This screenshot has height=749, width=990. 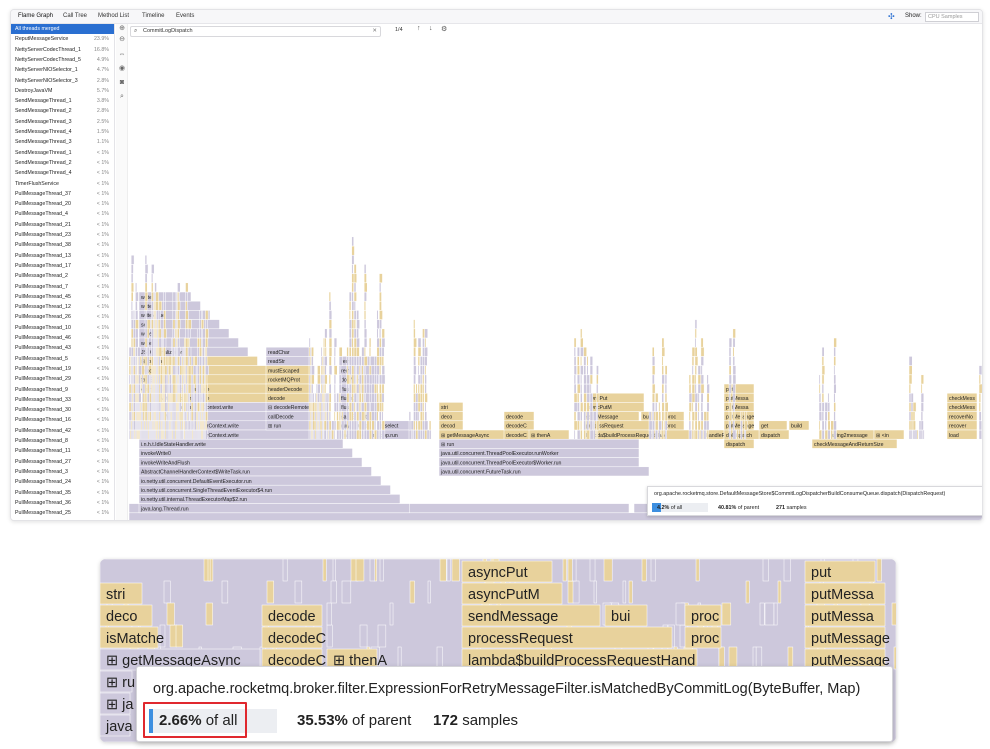 I want to click on thread-row: PullMessageThread_30 < 1%, so click(x=62, y=410).